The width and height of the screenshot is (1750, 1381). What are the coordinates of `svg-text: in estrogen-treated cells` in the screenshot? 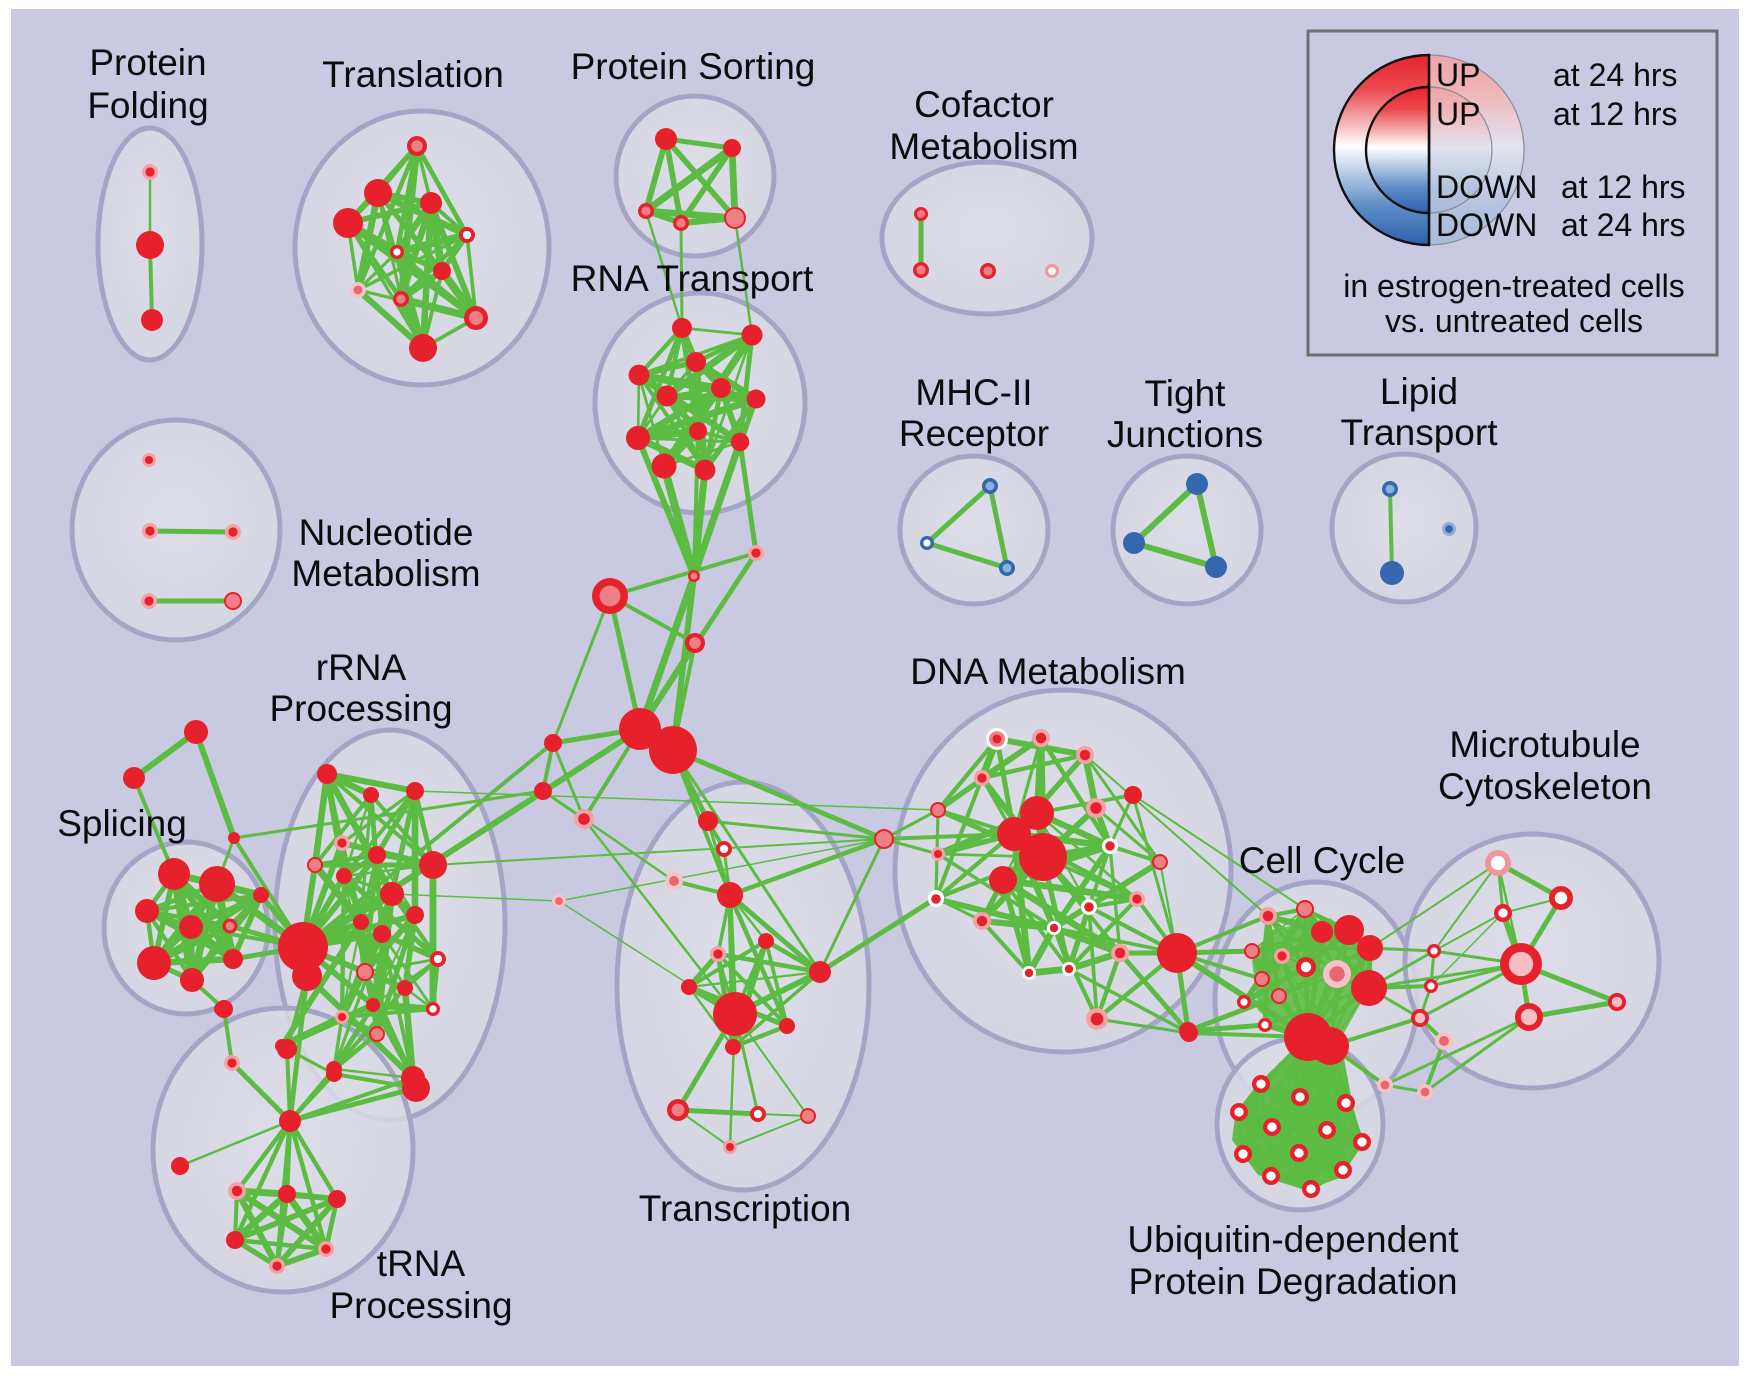 It's located at (1514, 286).